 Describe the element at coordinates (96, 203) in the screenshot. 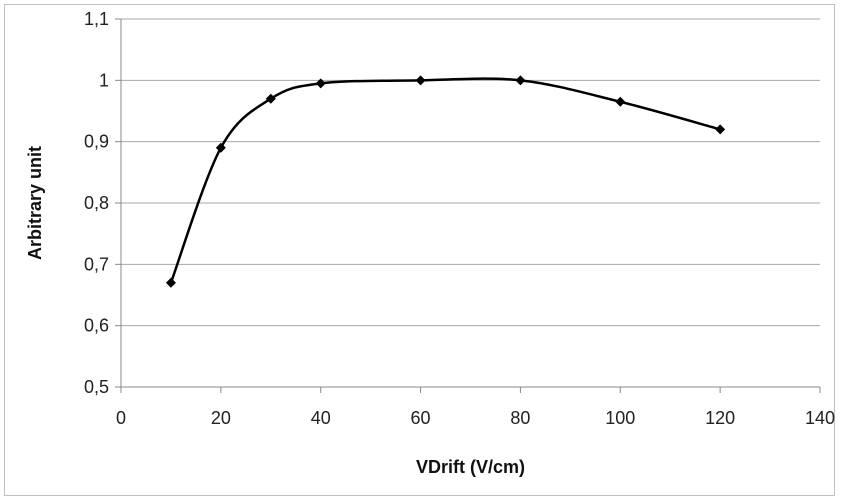

I see `y-tick-label: 0,8` at that location.